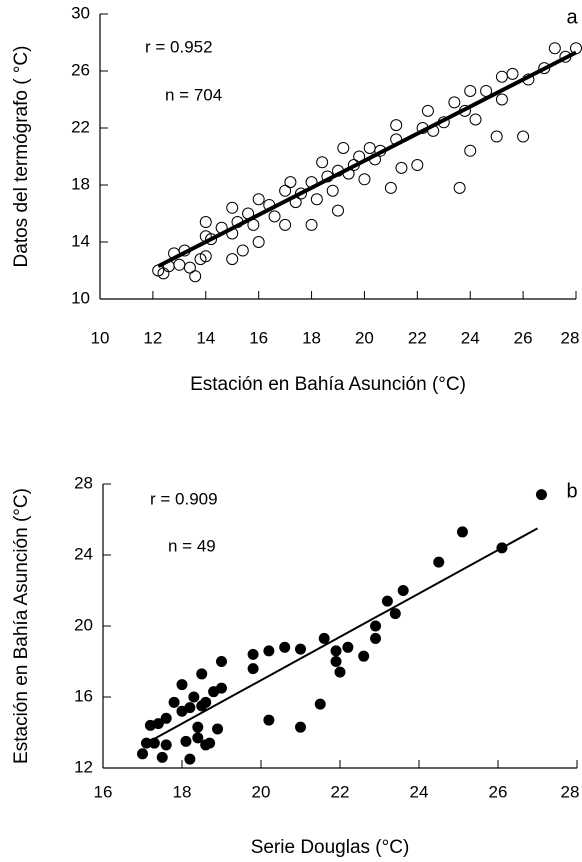 This screenshot has height=862, width=582. Describe the element at coordinates (80, 12) in the screenshot. I see `y-tick-label: 30` at that location.